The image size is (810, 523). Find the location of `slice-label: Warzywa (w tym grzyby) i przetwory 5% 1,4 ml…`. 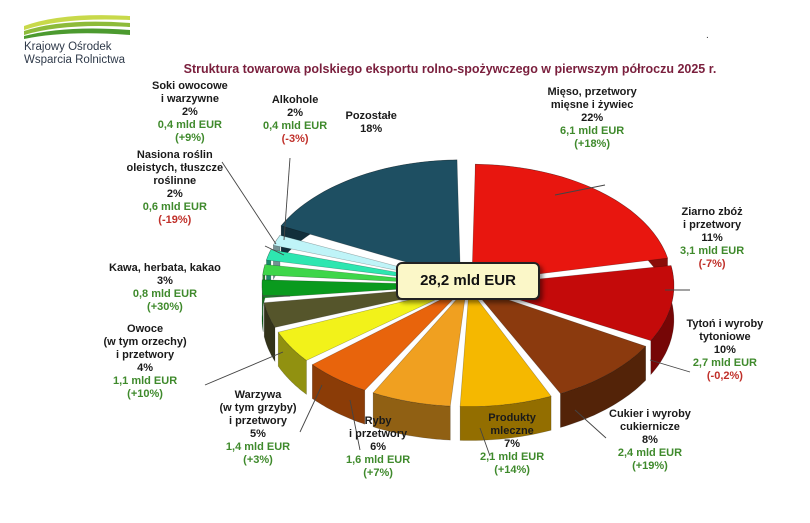

slice-label: Warzywa (w tym grzyby) i przetwory 5% 1,4 ml… is located at coordinates (258, 428).